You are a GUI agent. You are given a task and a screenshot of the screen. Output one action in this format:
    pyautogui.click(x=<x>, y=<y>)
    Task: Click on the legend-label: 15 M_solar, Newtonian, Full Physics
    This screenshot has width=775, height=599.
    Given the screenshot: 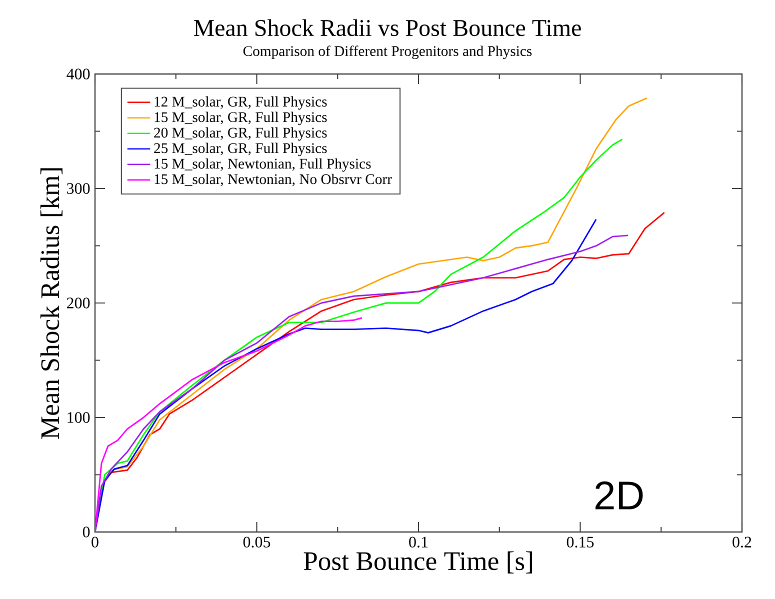 What is the action you would take?
    pyautogui.click(x=262, y=165)
    